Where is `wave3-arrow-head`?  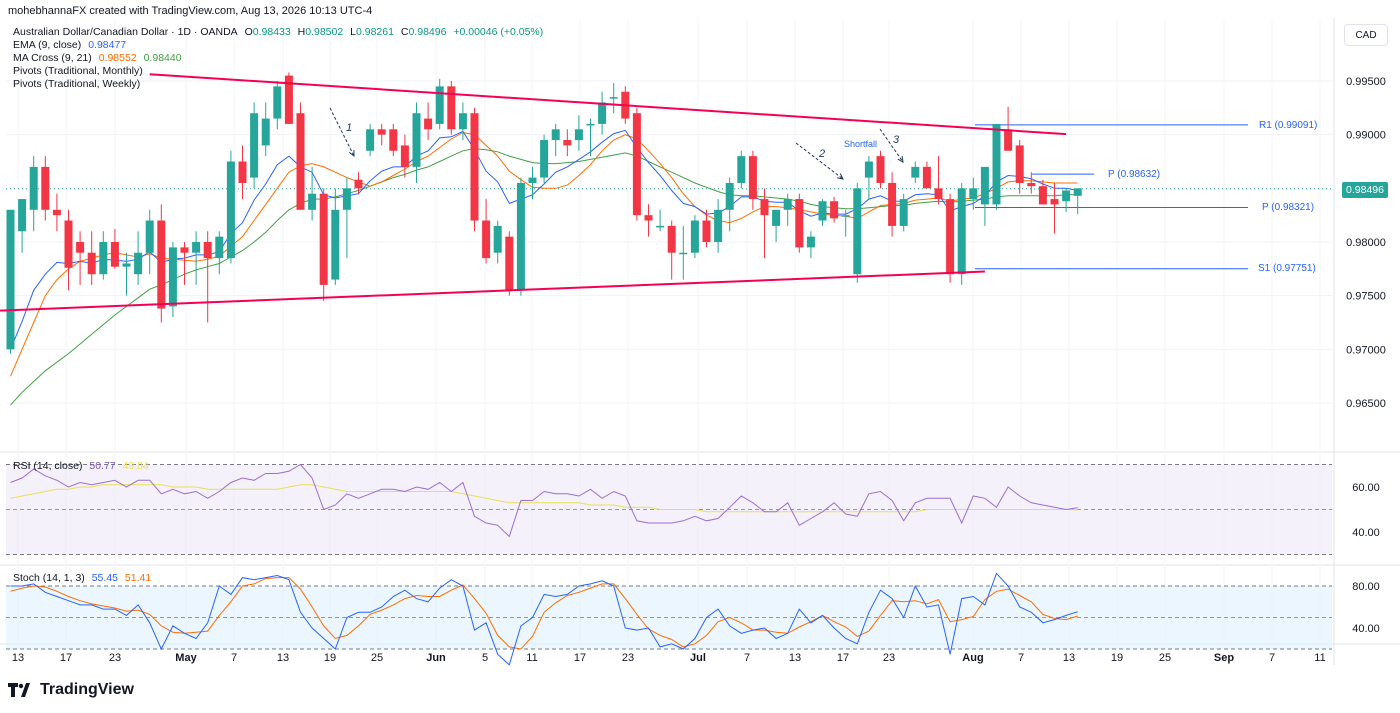
wave3-arrow-head is located at coordinates (900, 159).